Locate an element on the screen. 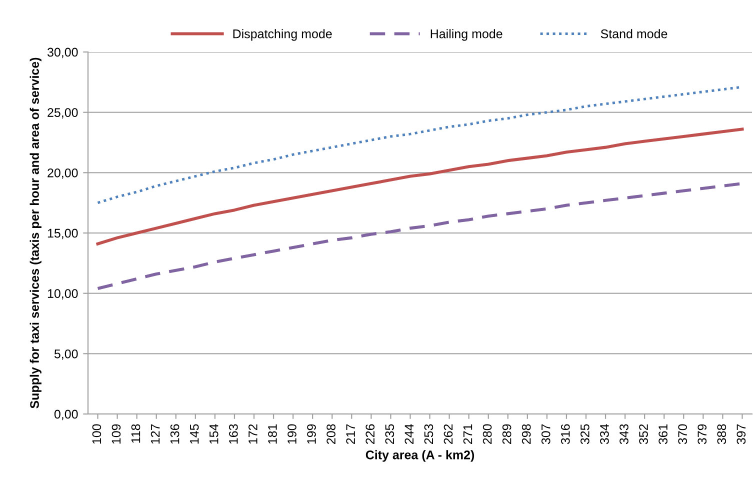 The height and width of the screenshot is (497, 753). x-tick-label: 271 is located at coordinates (467, 434).